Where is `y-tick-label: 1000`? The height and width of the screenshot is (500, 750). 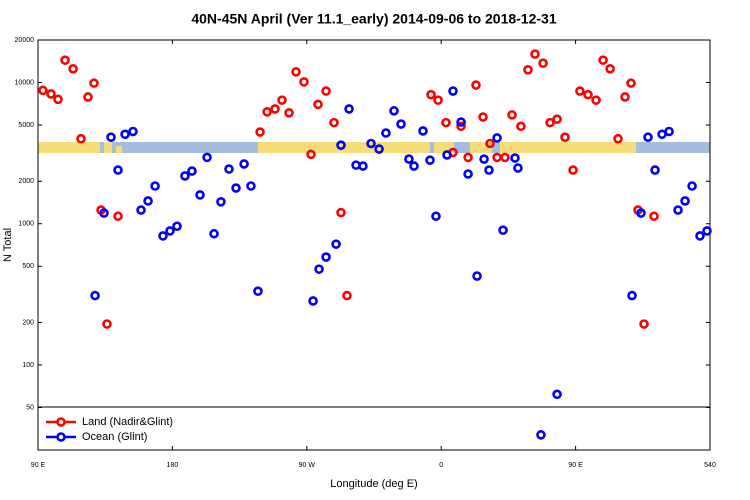
y-tick-label: 1000 is located at coordinates (26, 224).